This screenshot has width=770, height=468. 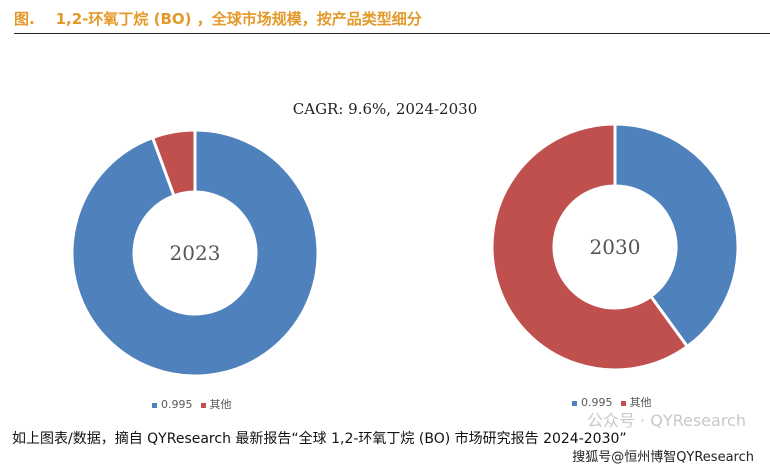 I want to click on title-rule, so click(x=392, y=33).